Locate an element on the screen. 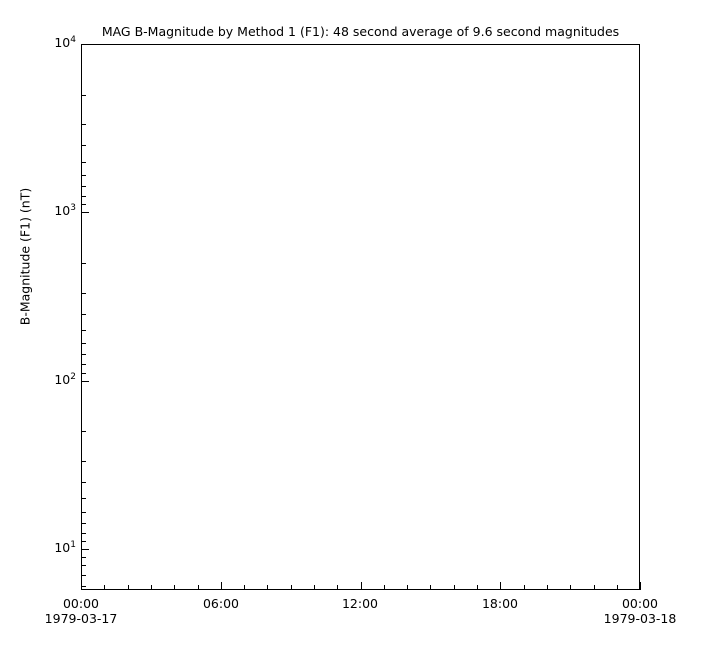 The width and height of the screenshot is (724, 656). y-tick-exponent: 4 is located at coordinates (73, 40).